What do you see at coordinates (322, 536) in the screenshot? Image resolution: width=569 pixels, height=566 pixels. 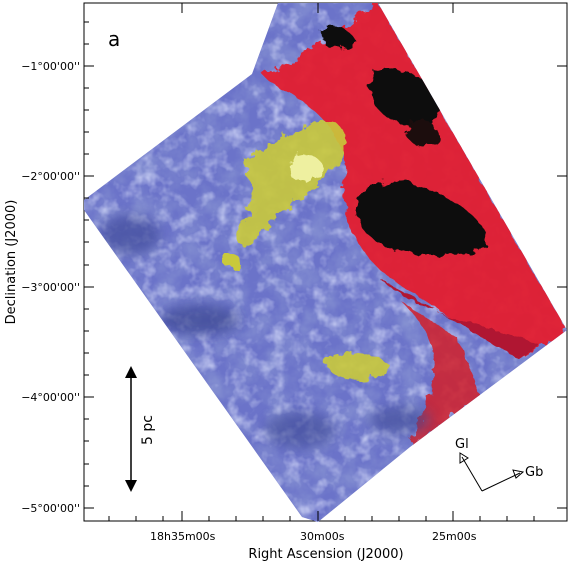 I see `x-tick-label-2: 30m00s` at bounding box center [322, 536].